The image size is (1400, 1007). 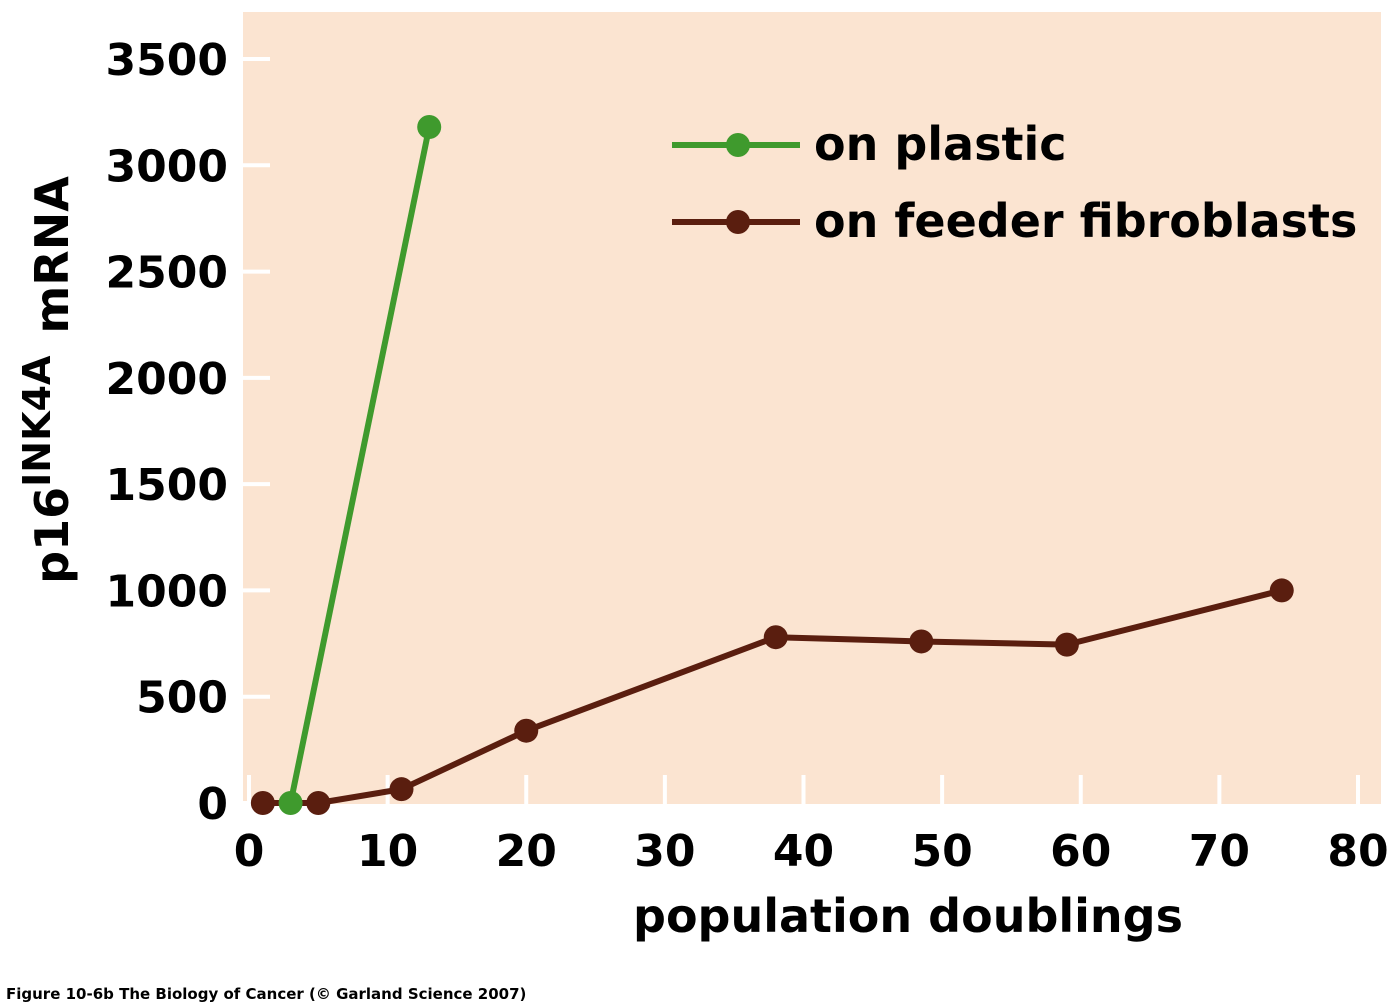 I want to click on y-tick-label: 2000, so click(x=167, y=379).